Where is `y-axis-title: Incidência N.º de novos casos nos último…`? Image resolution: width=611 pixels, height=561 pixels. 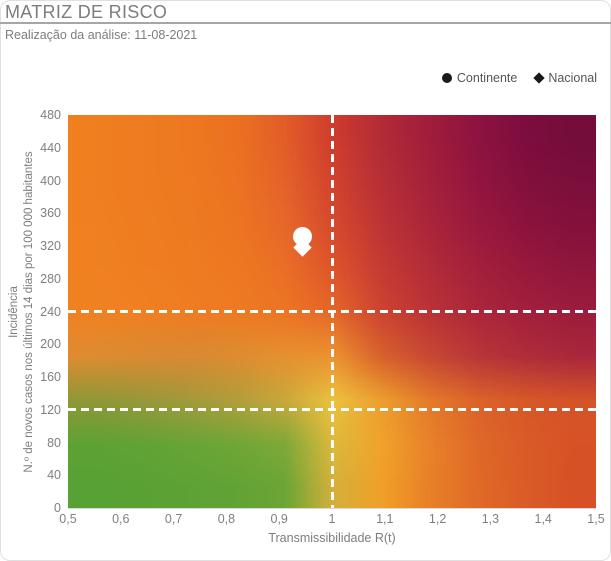
y-axis-title: Incidência N.º de novos casos nos último… is located at coordinates (22, 312).